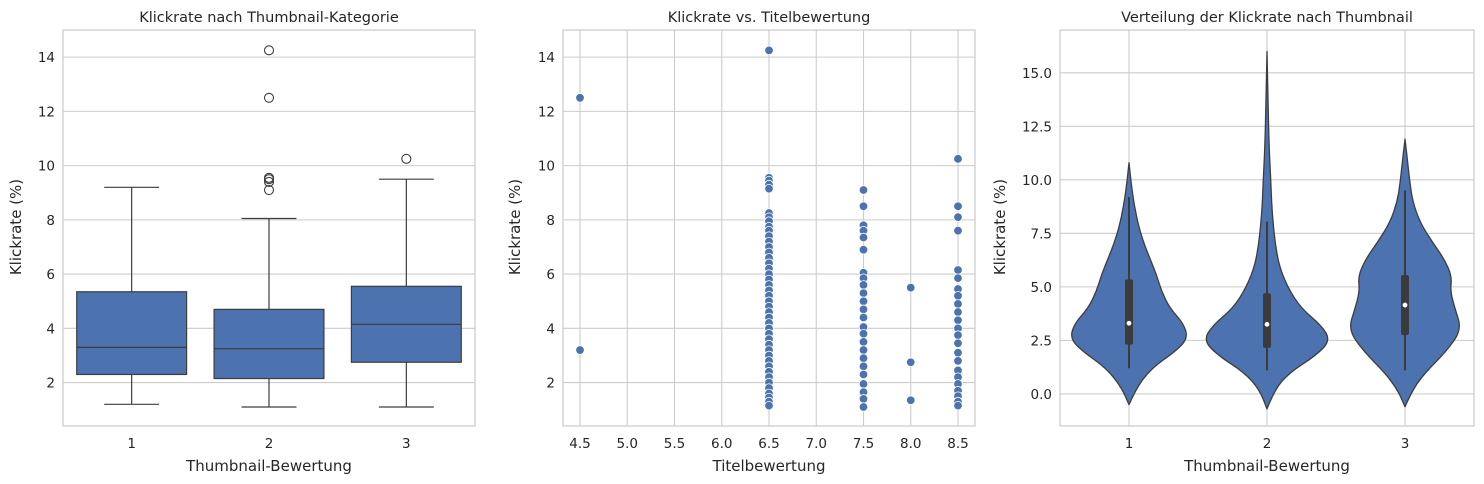 The height and width of the screenshot is (484, 1484). Describe the element at coordinates (1037, 74) in the screenshot. I see `y-tick-label: 15.0` at that location.